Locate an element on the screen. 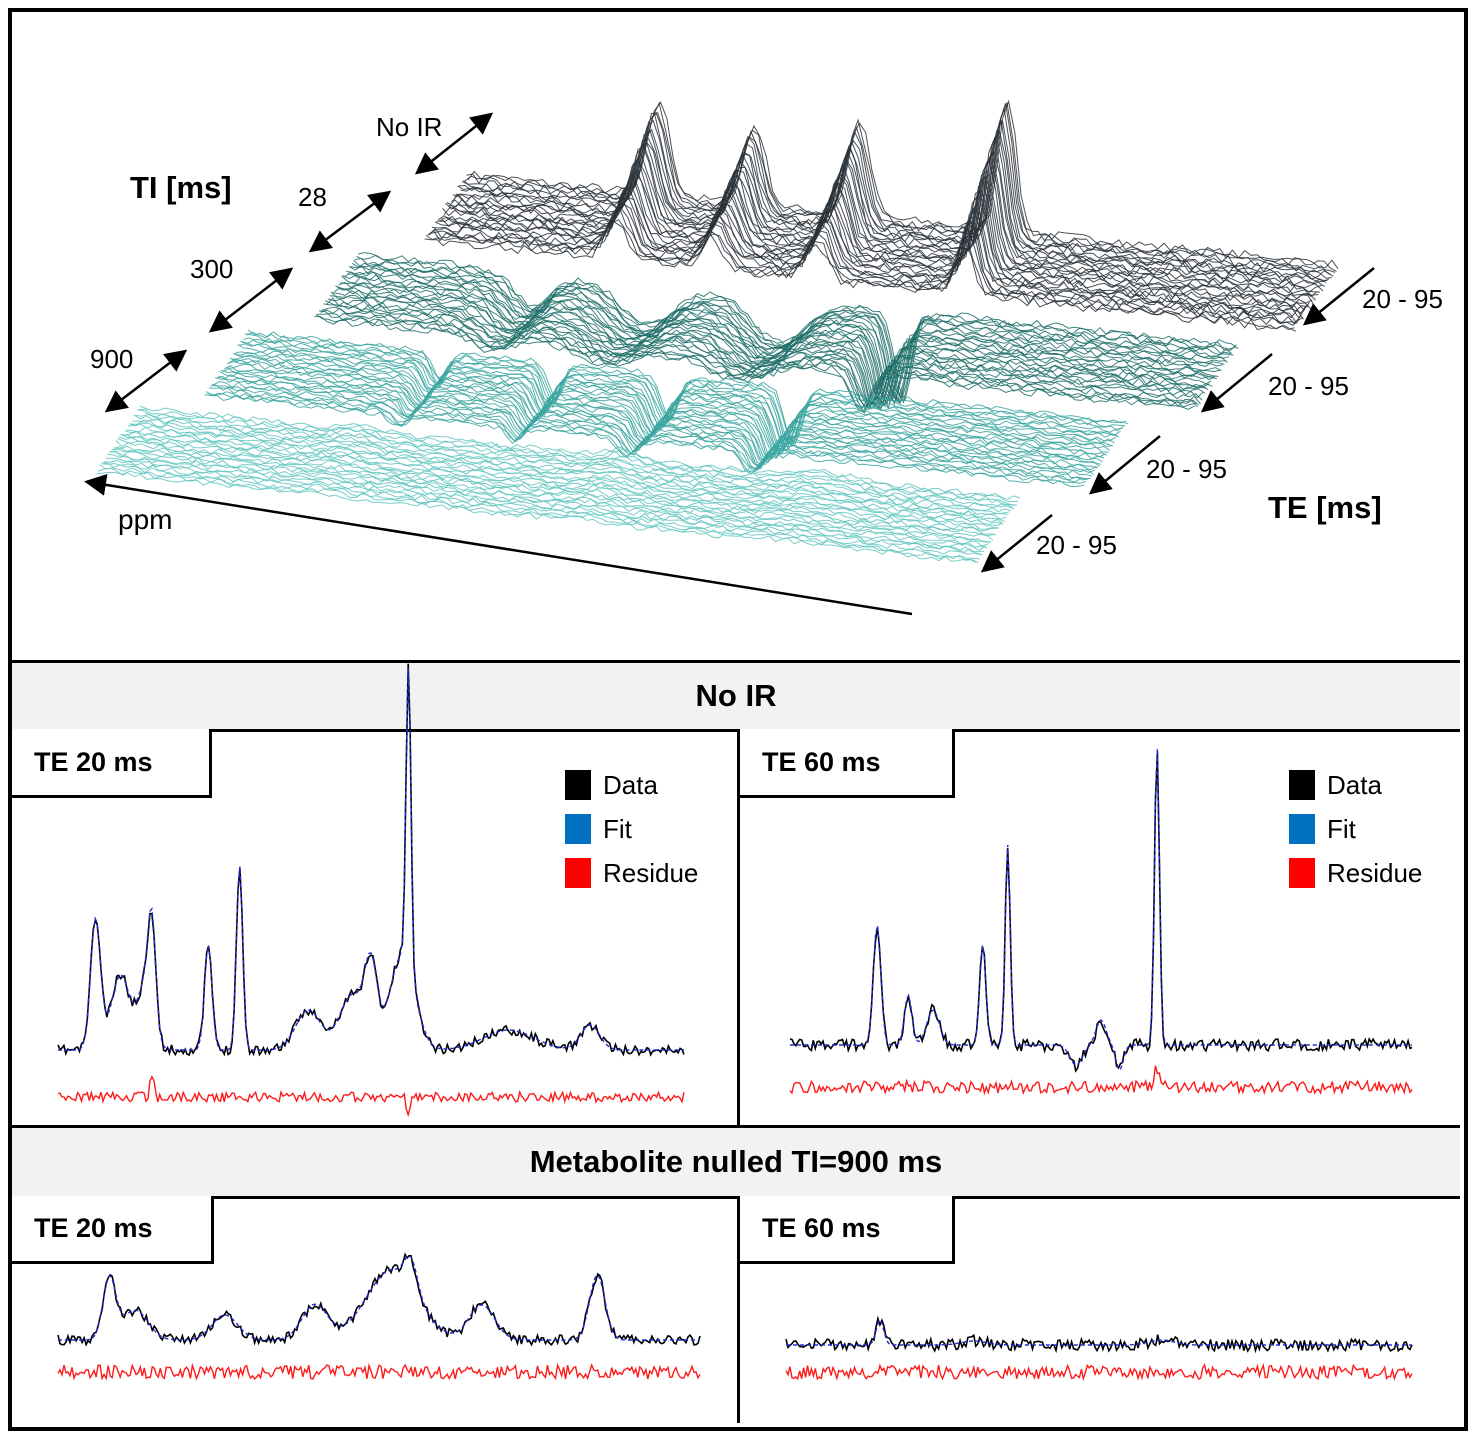  section-title: Metabolite nulled TI=900 ms is located at coordinates (736, 1161).